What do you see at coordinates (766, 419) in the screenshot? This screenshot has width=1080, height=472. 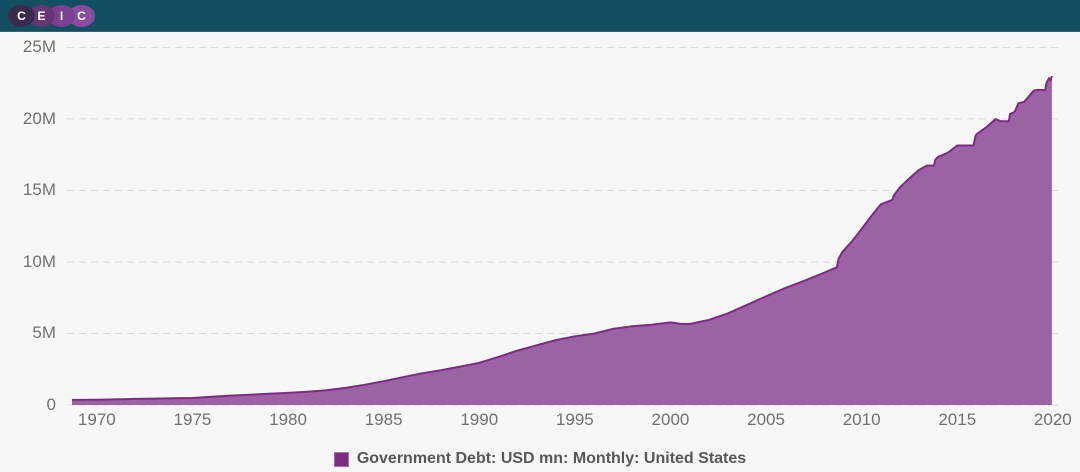 I see `x-tick-label: 2005` at bounding box center [766, 419].